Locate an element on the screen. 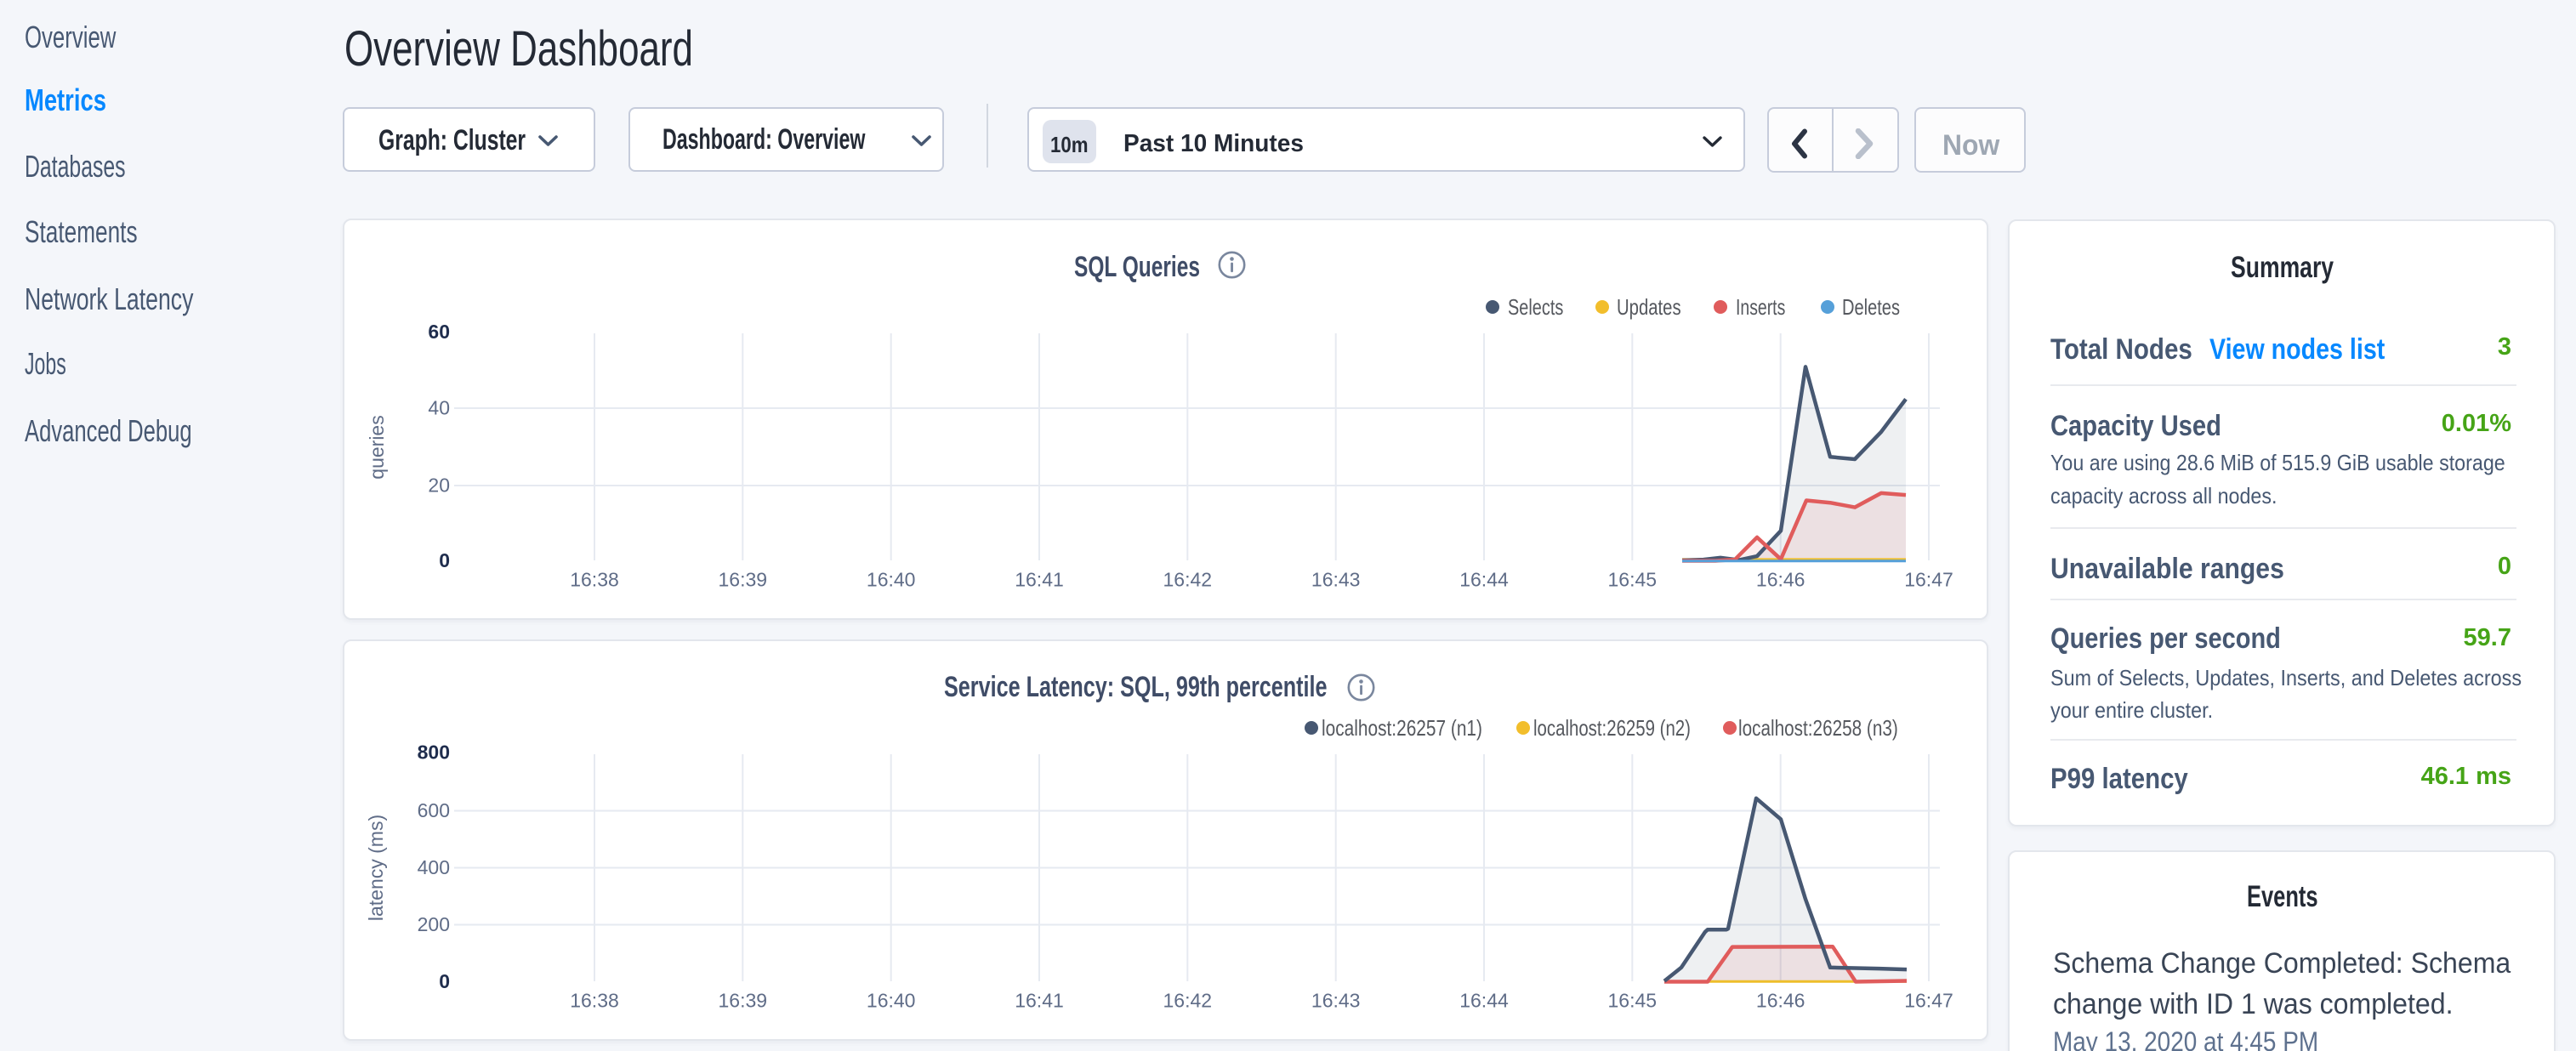 The width and height of the screenshot is (2576, 1051). svg-text: queries is located at coordinates (377, 447).